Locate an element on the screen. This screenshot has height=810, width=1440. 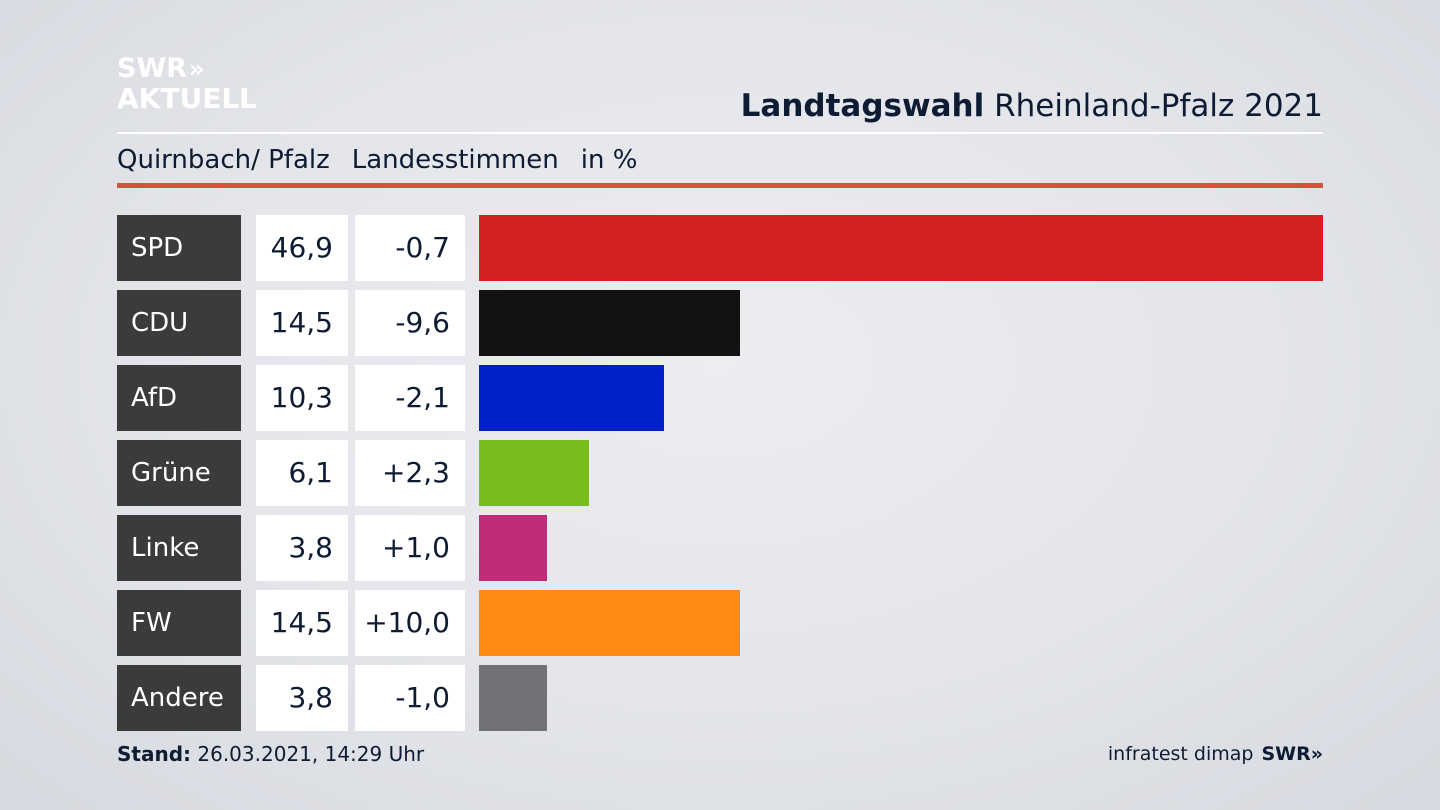
party-label: Linke is located at coordinates (179, 548).